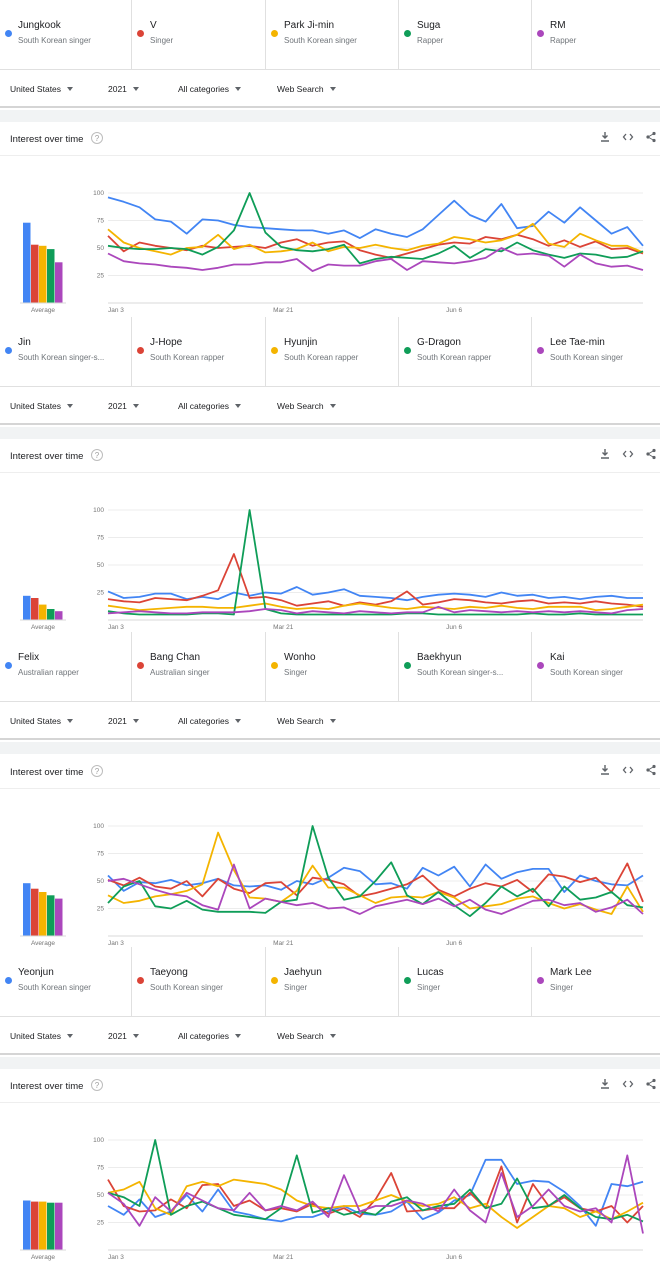 The height and width of the screenshot is (1261, 660). What do you see at coordinates (198, 667) in the screenshot?
I see `search-term-2: Bang Chan Australian singer` at bounding box center [198, 667].